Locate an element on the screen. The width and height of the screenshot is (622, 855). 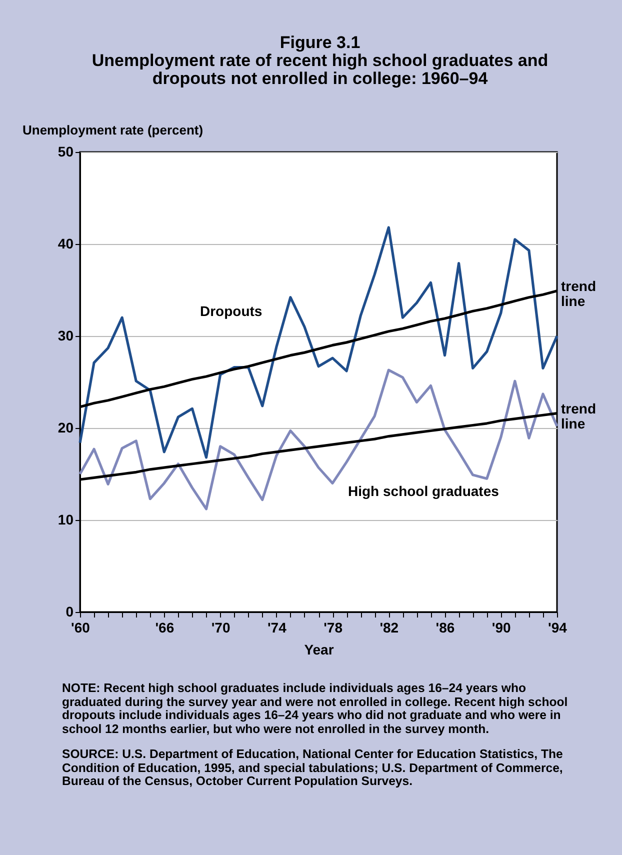
y-axis-title: Unemployment rate (percent) is located at coordinates (113, 130).